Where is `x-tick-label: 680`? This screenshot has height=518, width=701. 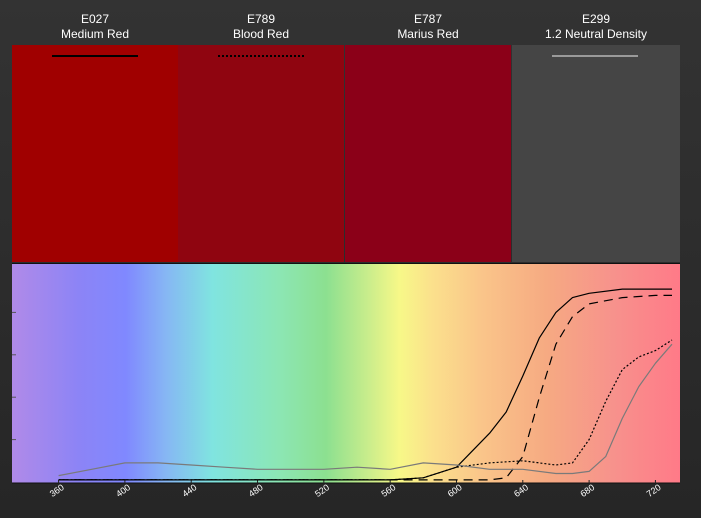
x-tick-label: 680 is located at coordinates (587, 490).